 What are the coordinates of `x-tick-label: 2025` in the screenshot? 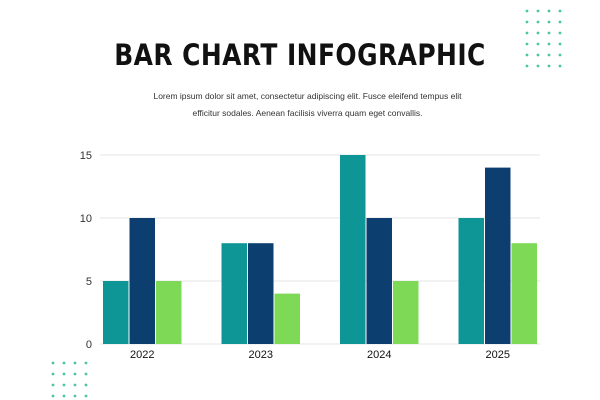 It's located at (498, 355).